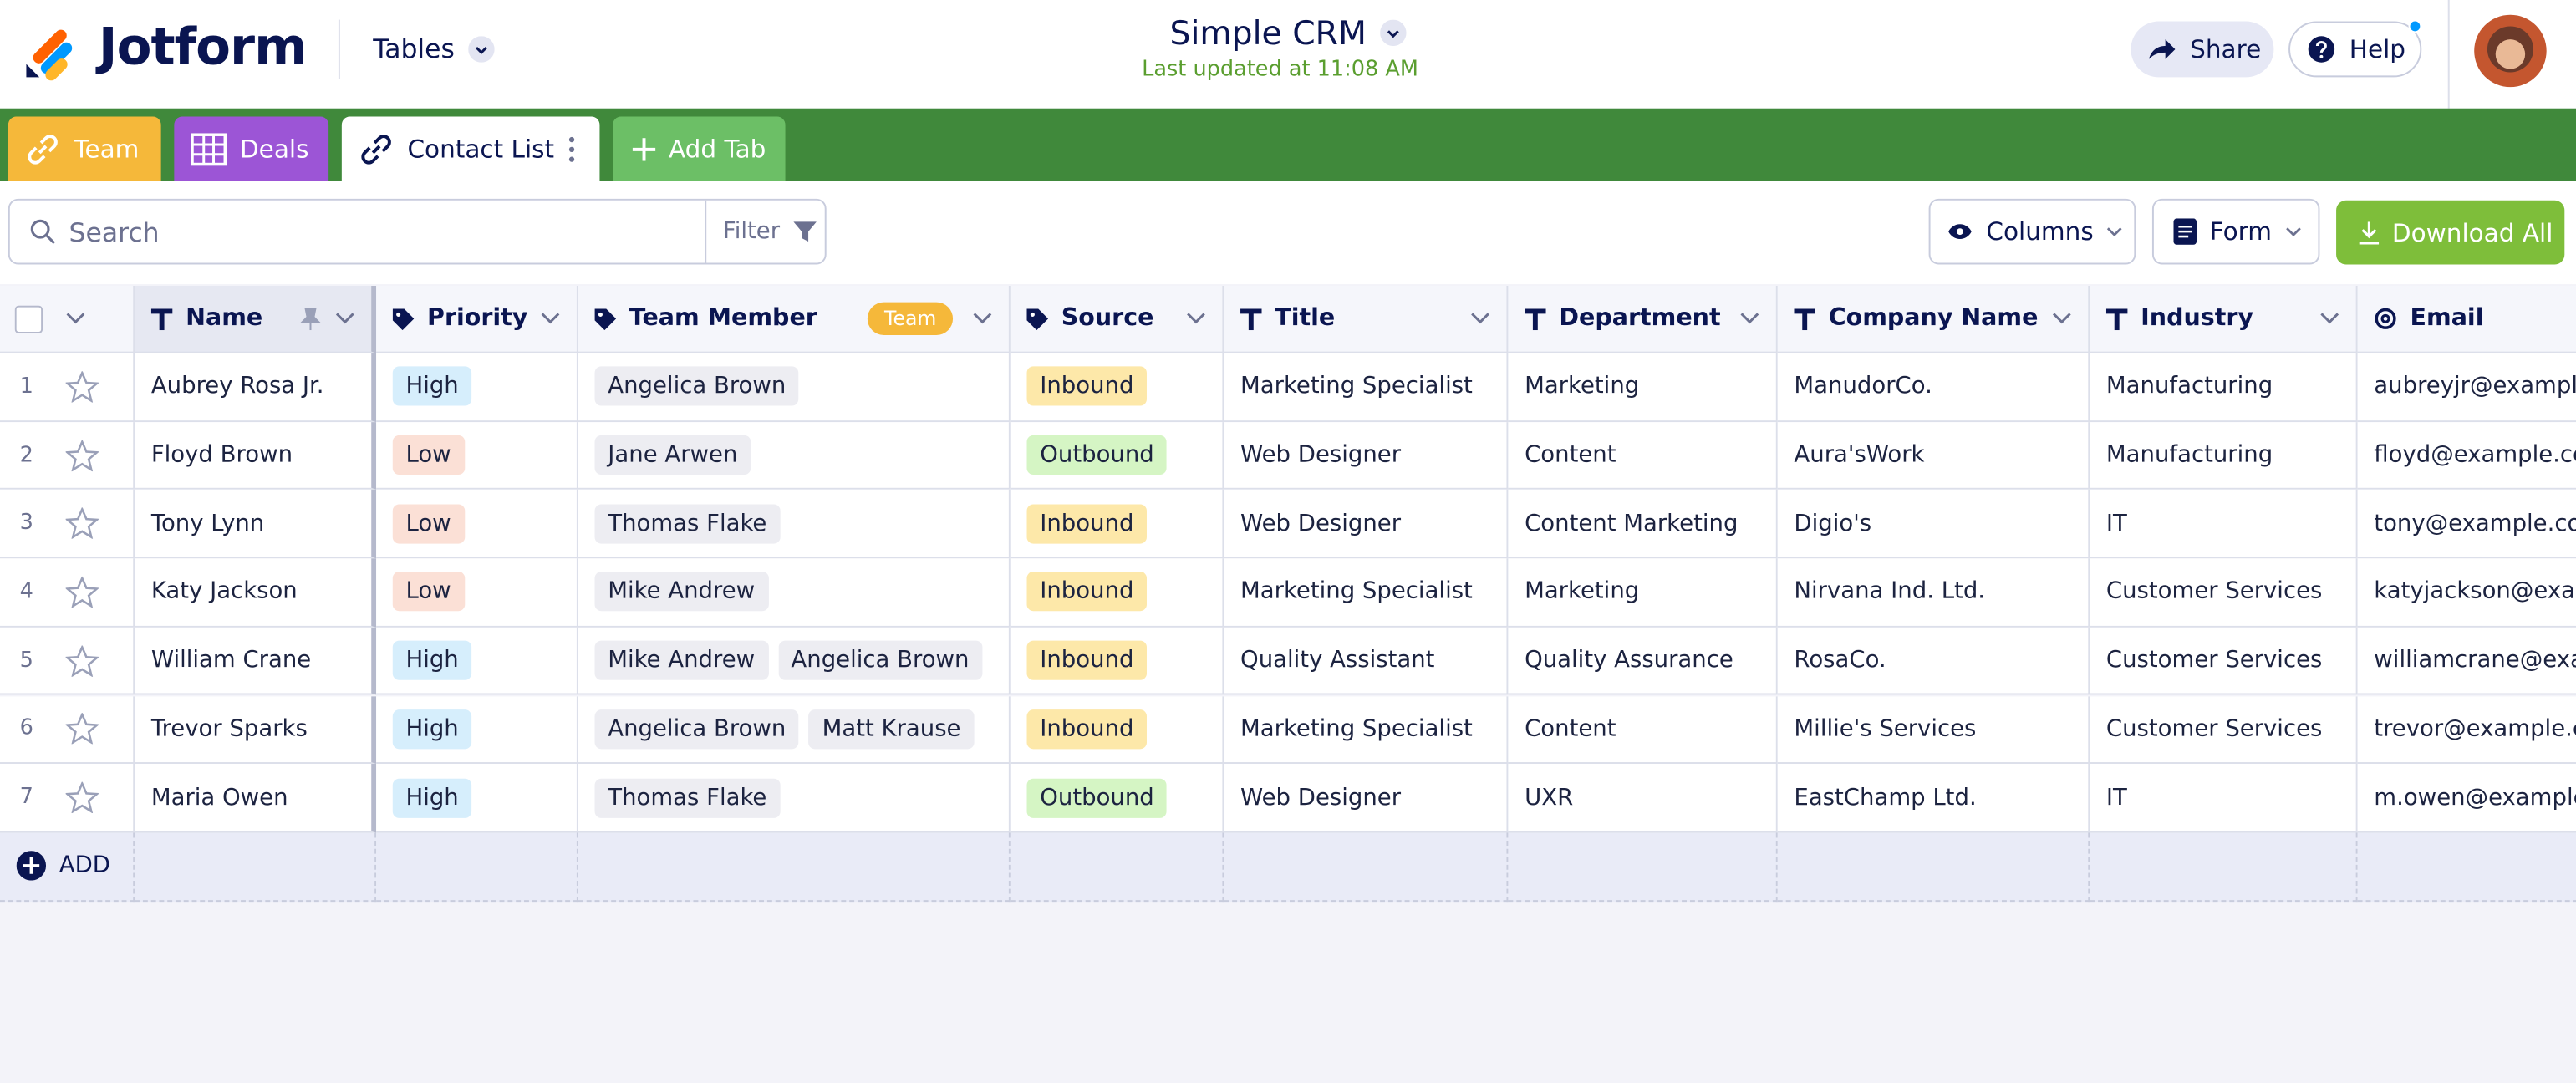  Describe the element at coordinates (1632, 523) in the screenshot. I see `department-text: Content Marketing` at that location.